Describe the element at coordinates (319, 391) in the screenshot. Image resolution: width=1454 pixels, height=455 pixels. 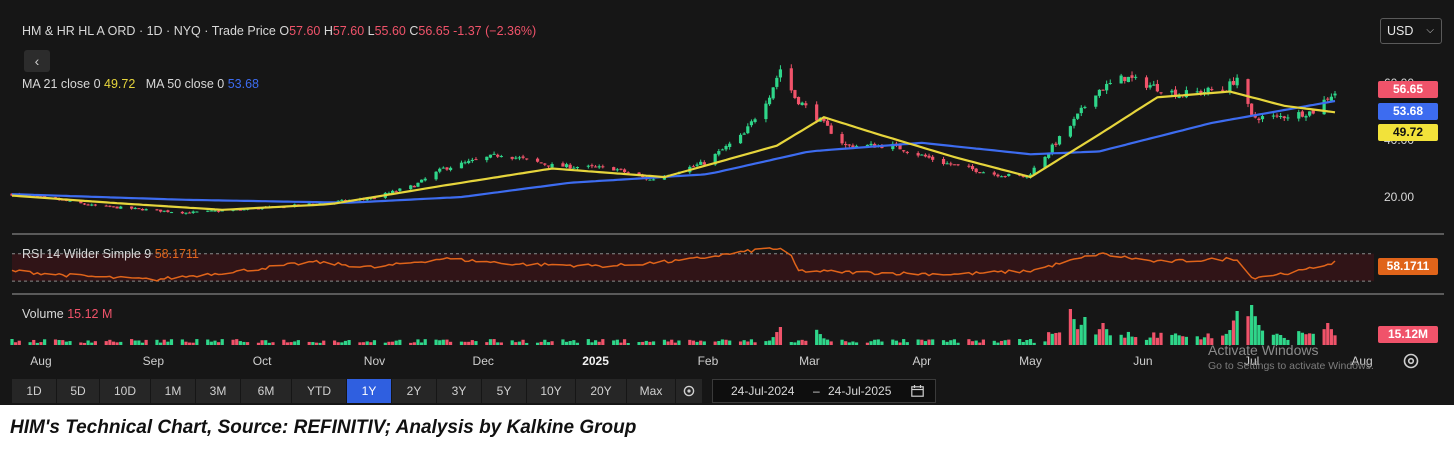
I see `range-button-ytd: YTD` at that location.